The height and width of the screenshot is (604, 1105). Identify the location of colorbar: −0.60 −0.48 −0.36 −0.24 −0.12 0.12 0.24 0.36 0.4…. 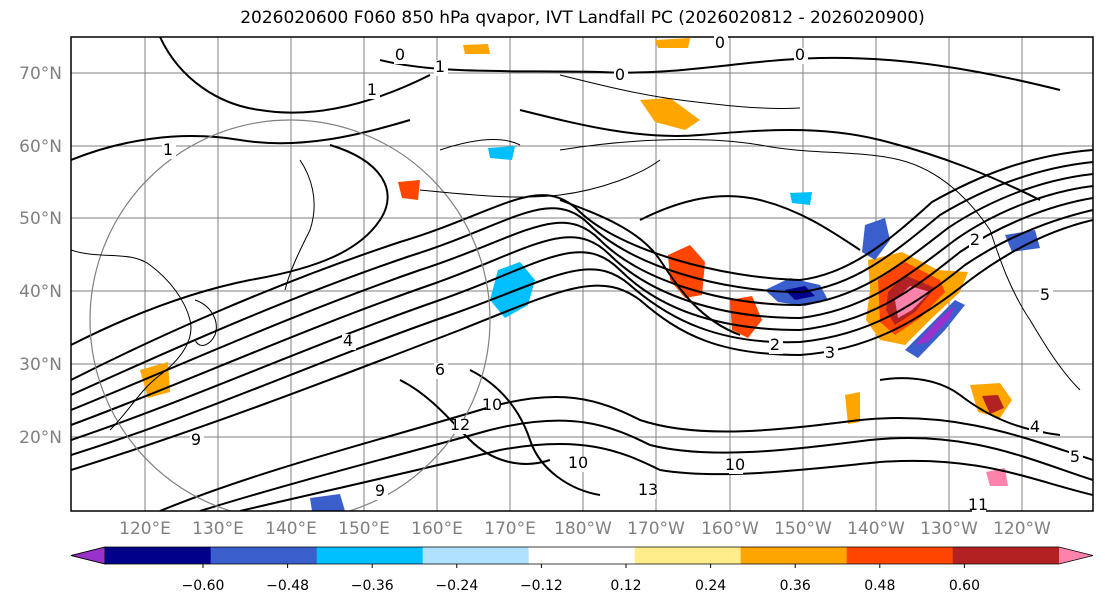
(582, 570).